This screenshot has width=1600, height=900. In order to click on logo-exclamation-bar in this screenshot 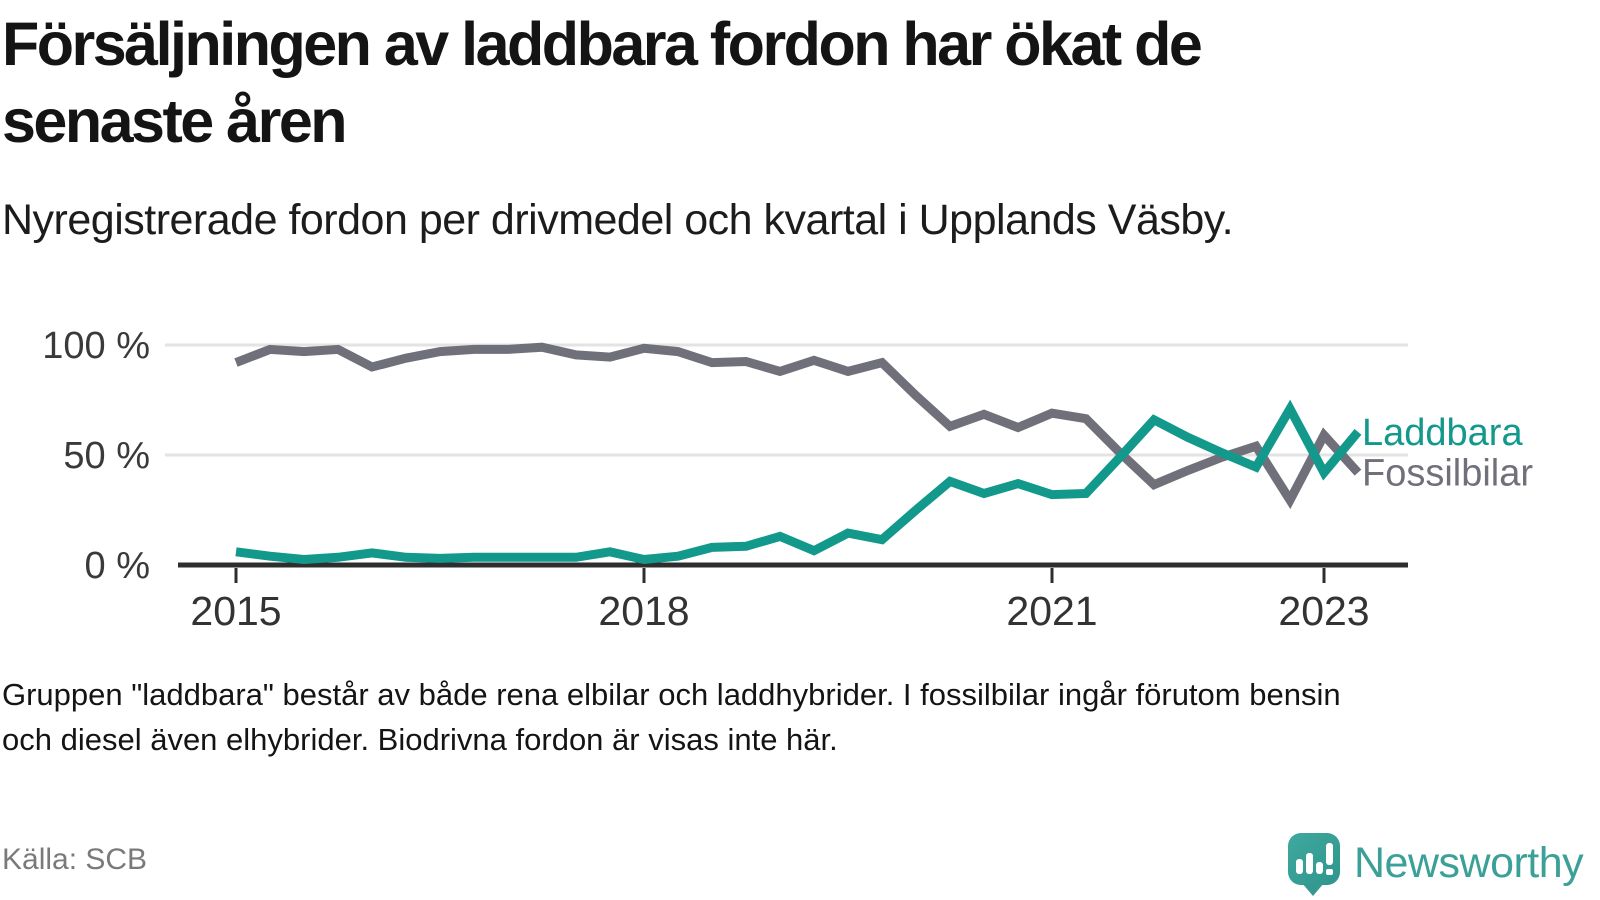, I will do `click(1329, 854)`.